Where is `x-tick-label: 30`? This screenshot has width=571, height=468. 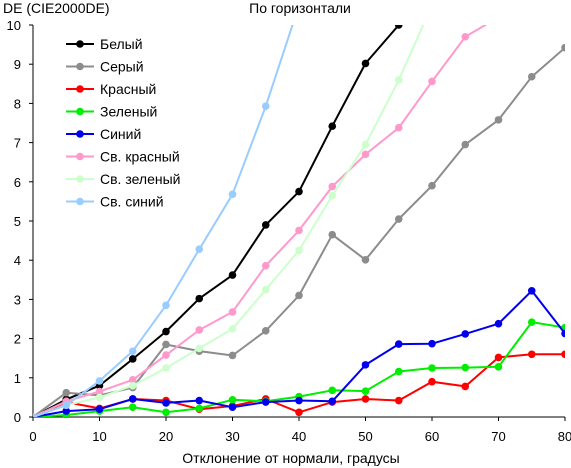
x-tick-label: 30 is located at coordinates (232, 436).